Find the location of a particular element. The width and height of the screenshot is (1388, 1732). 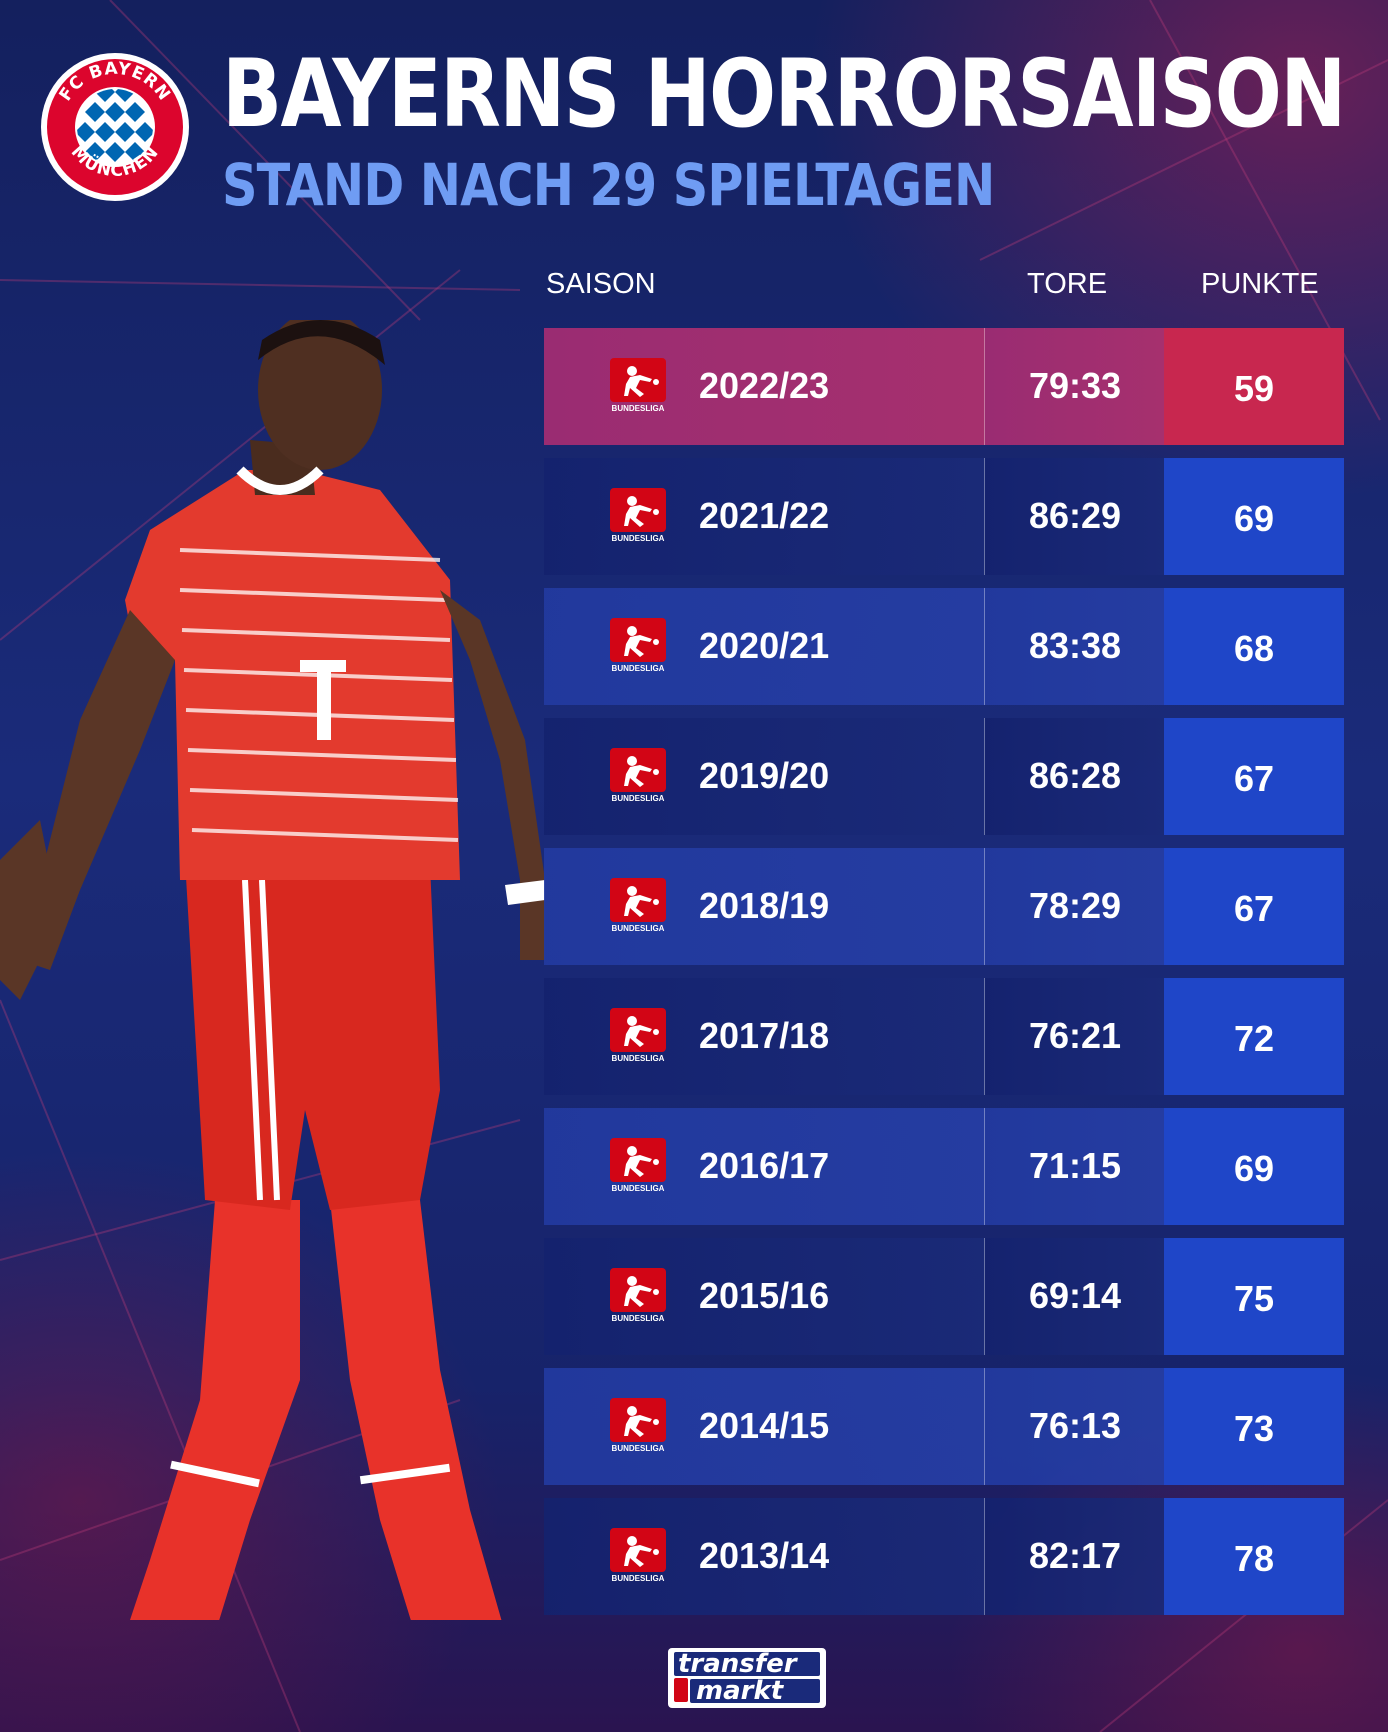

goals-value: 86:28 is located at coordinates (1075, 775).